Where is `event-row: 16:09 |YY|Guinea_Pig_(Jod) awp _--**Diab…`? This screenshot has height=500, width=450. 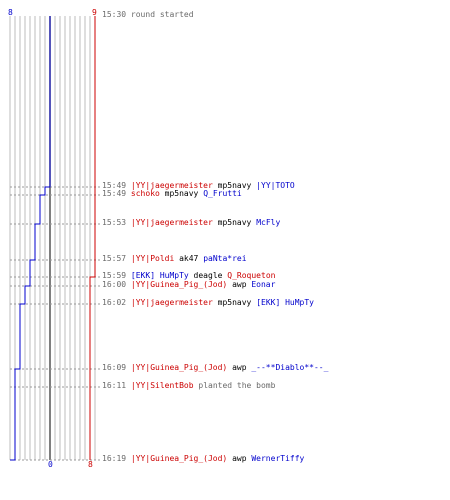
event-row: 16:09 |YY|Guinea_Pig_(Jod) awp _--**Diab… is located at coordinates (215, 368).